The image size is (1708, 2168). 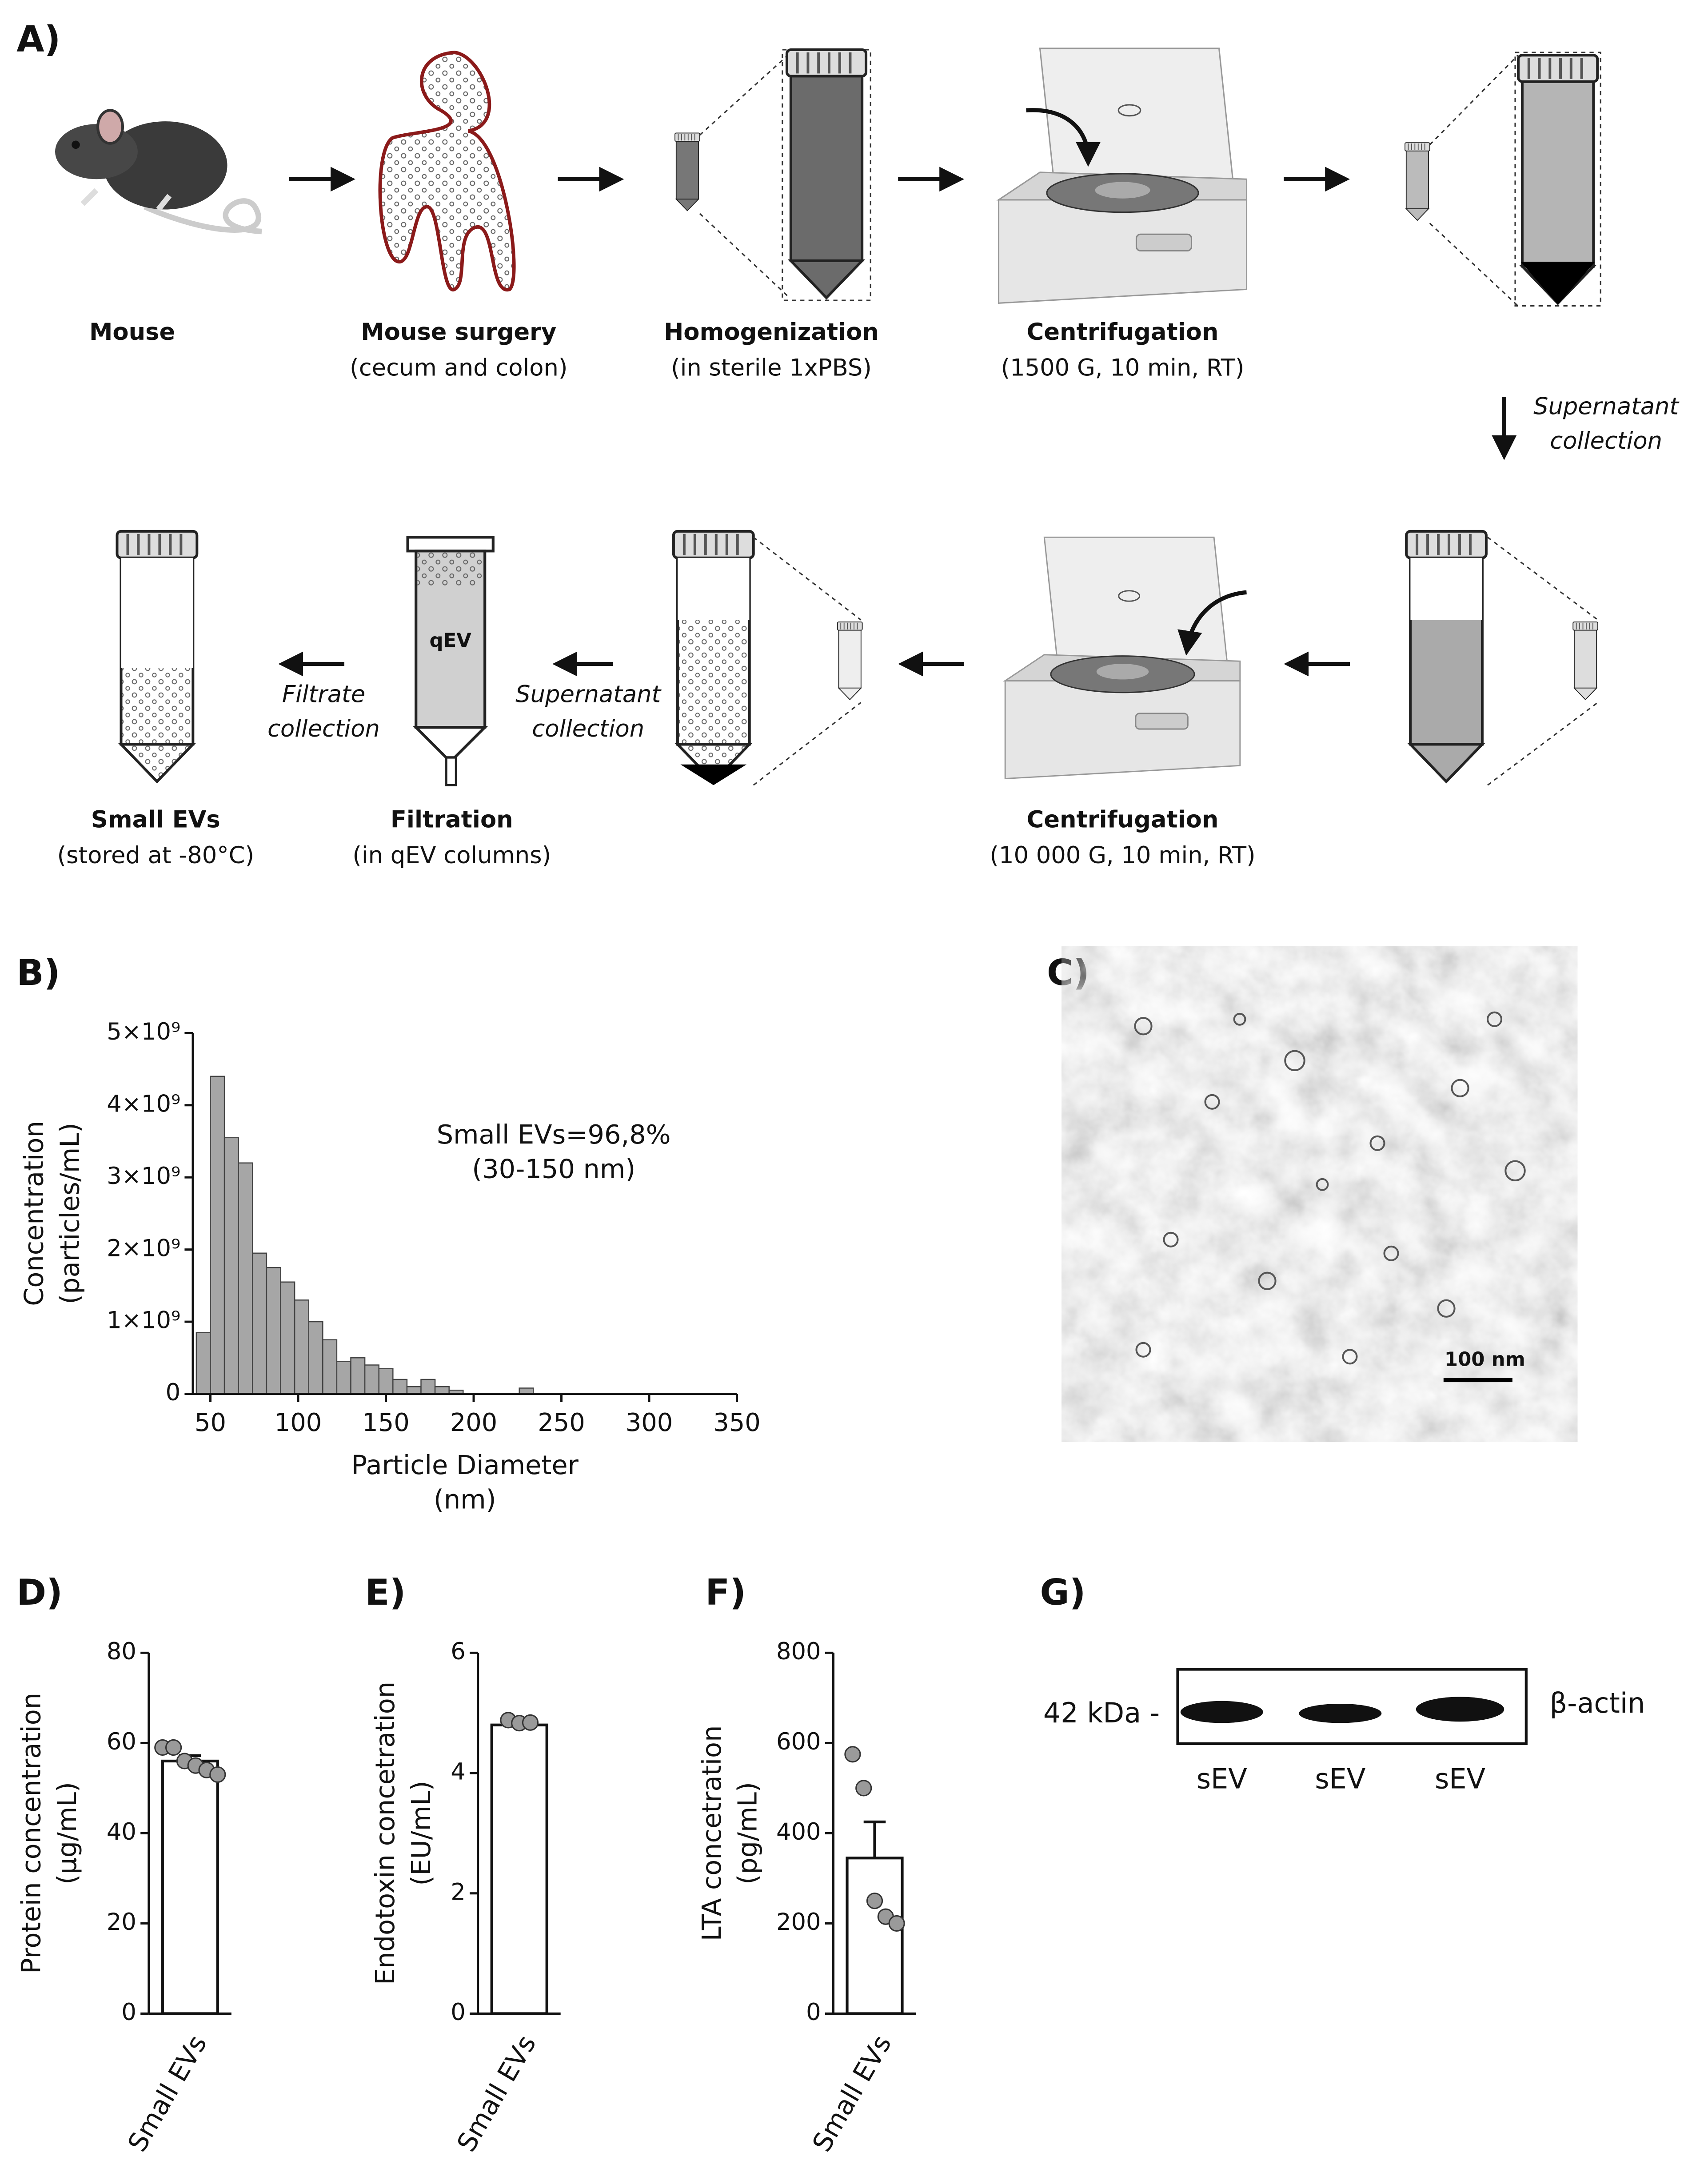 What do you see at coordinates (34, 1214) in the screenshot?
I see `y-axis-label: Concentration` at bounding box center [34, 1214].